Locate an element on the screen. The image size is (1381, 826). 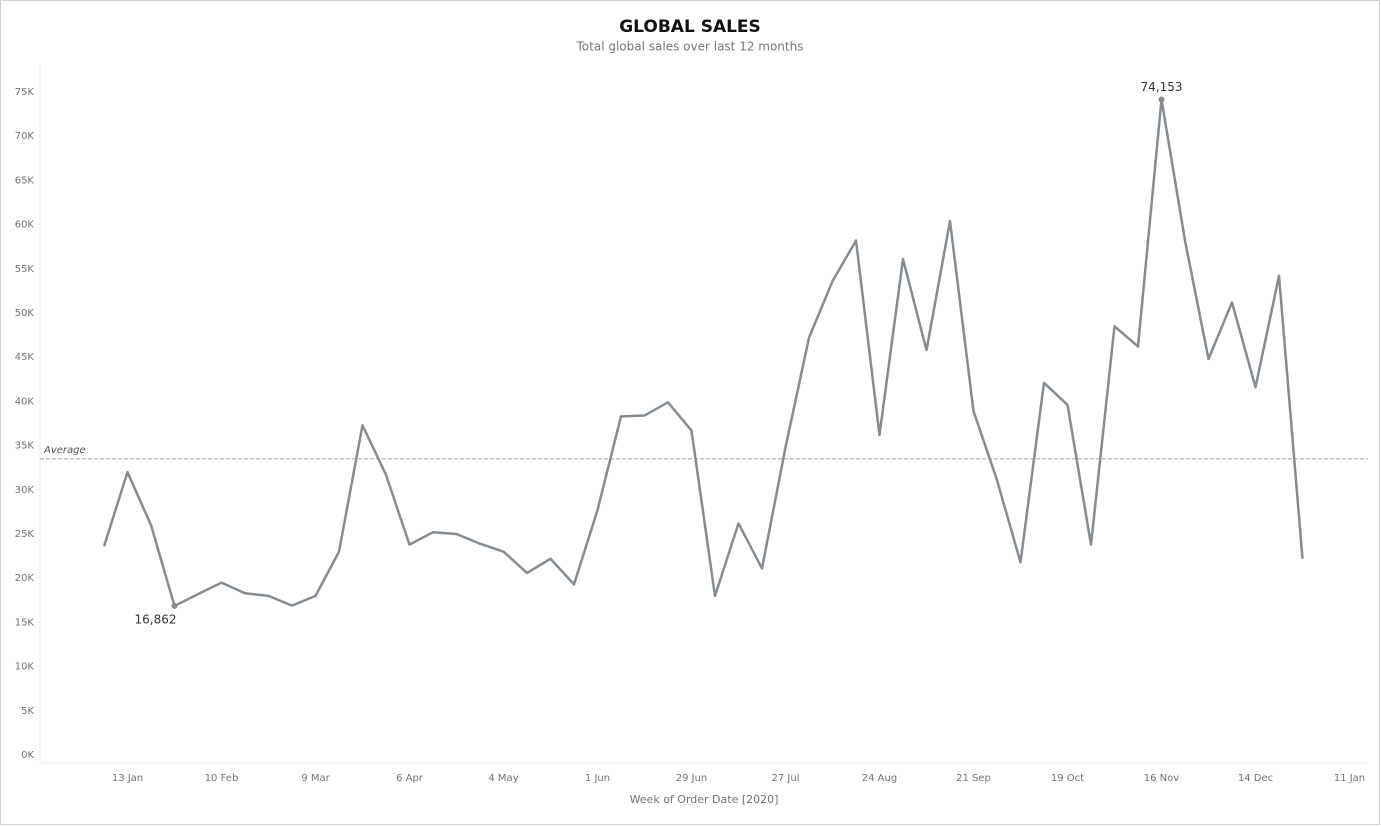
chart-title: GLOBAL SALES is located at coordinates (690, 27).